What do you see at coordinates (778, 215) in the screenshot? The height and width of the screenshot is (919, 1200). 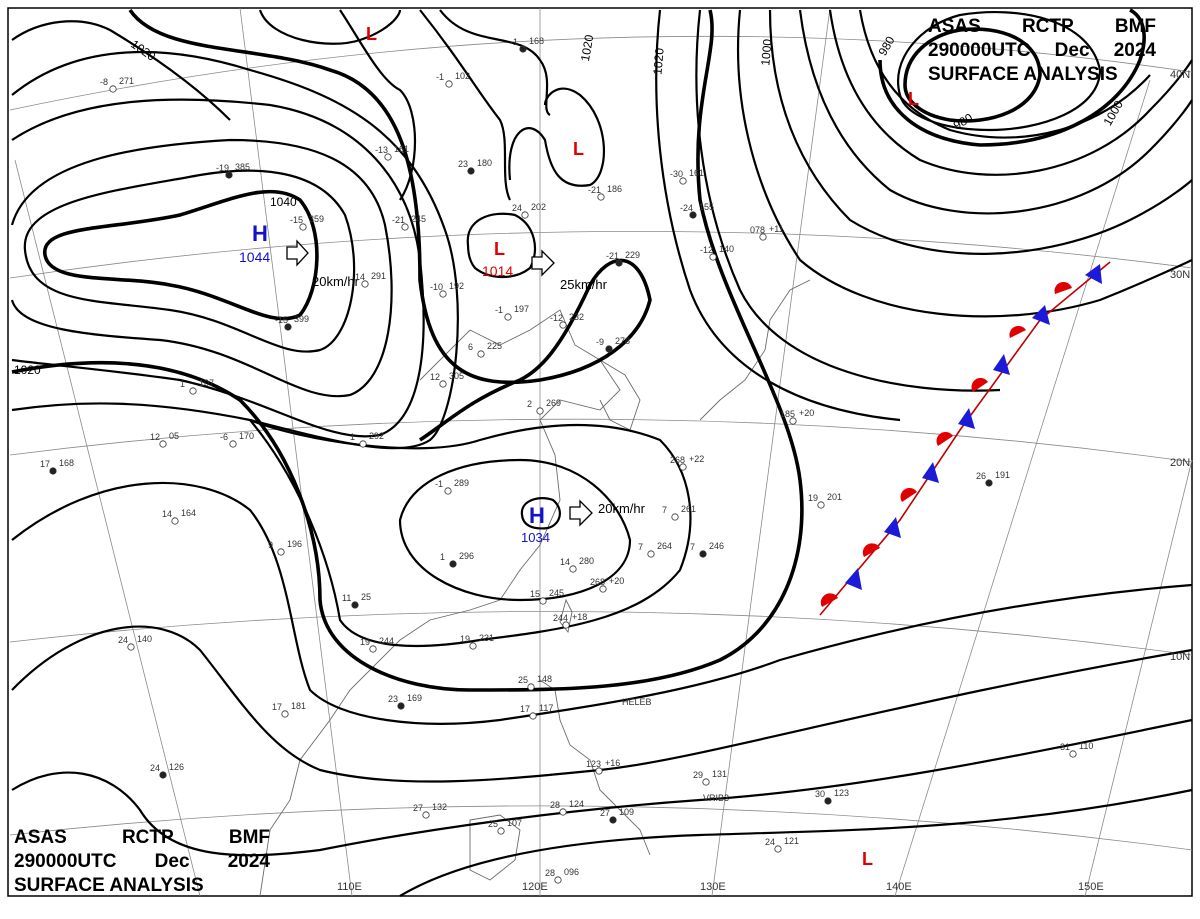 I see `isobar-e1` at bounding box center [778, 215].